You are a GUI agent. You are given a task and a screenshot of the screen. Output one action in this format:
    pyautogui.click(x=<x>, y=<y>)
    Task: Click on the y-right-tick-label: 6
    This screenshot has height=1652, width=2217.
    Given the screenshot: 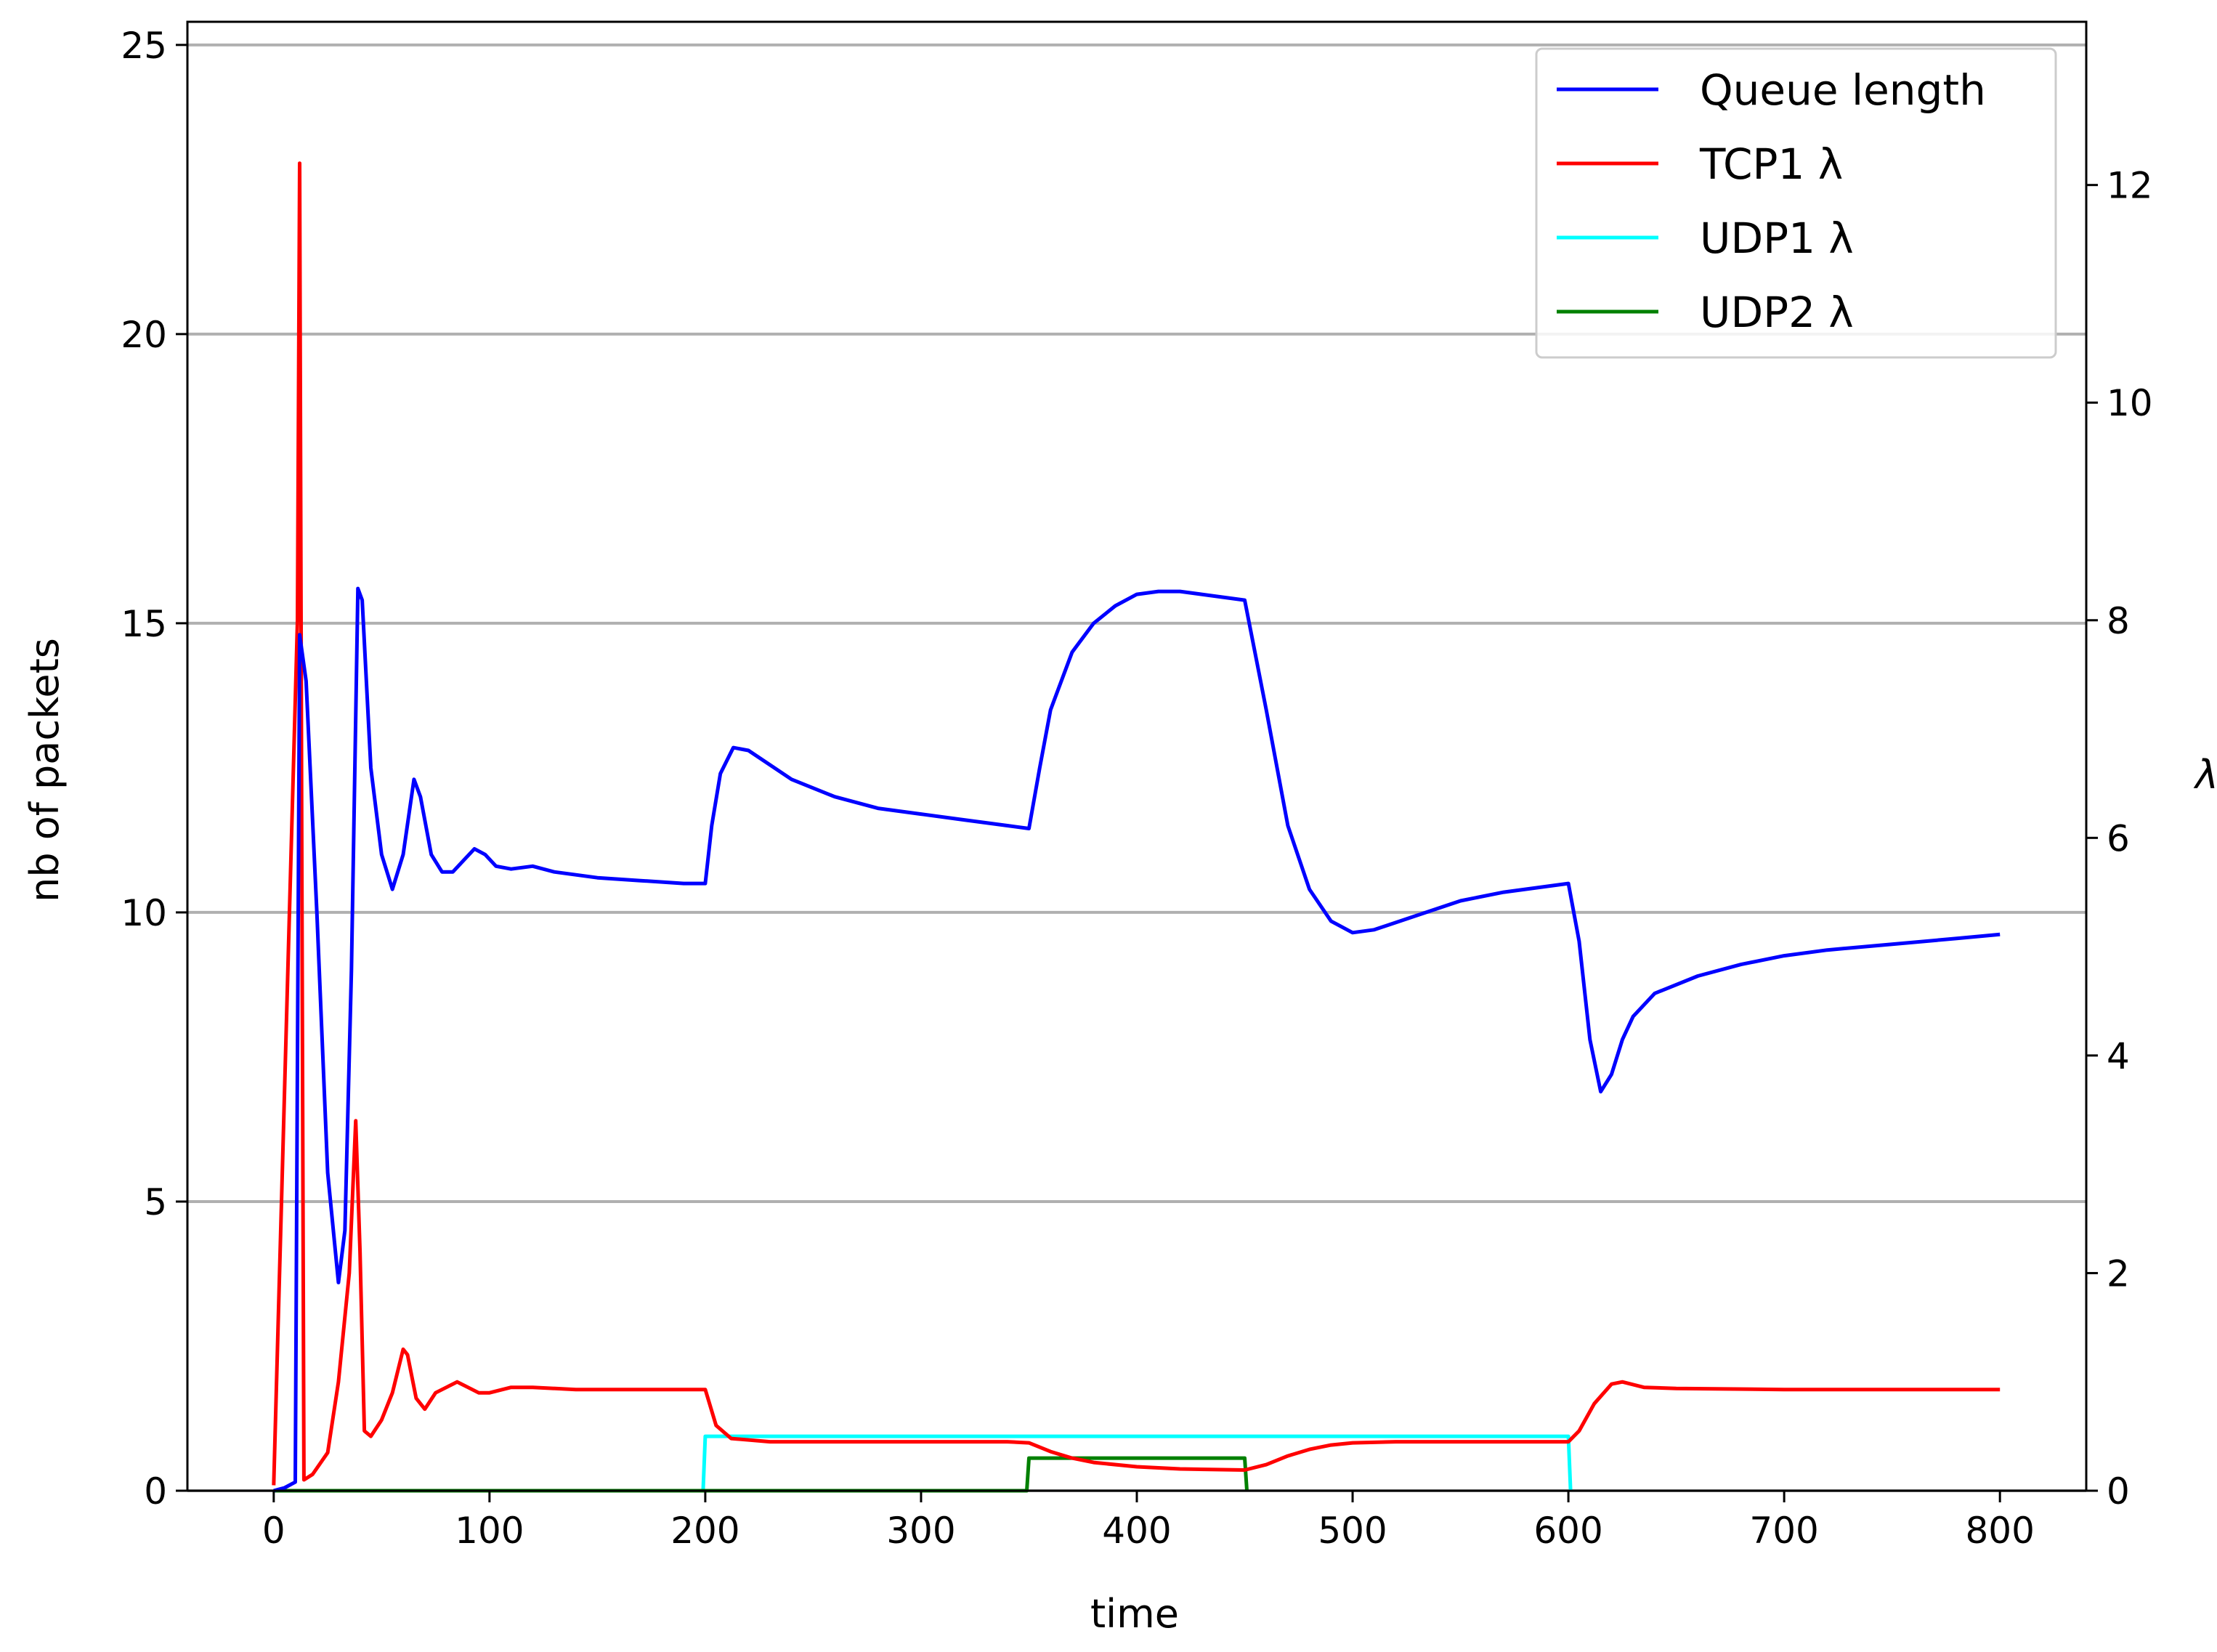 What is the action you would take?
    pyautogui.click(x=2118, y=838)
    